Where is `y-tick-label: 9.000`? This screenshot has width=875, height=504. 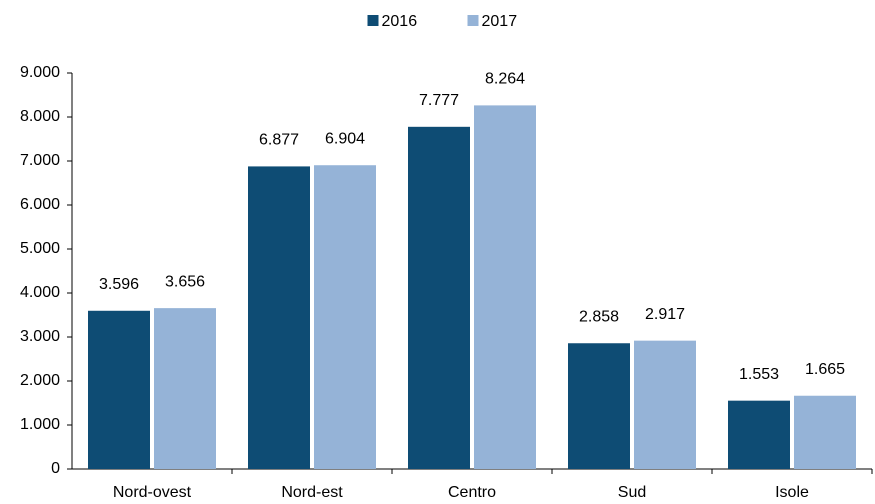
y-tick-label: 9.000 is located at coordinates (40, 72).